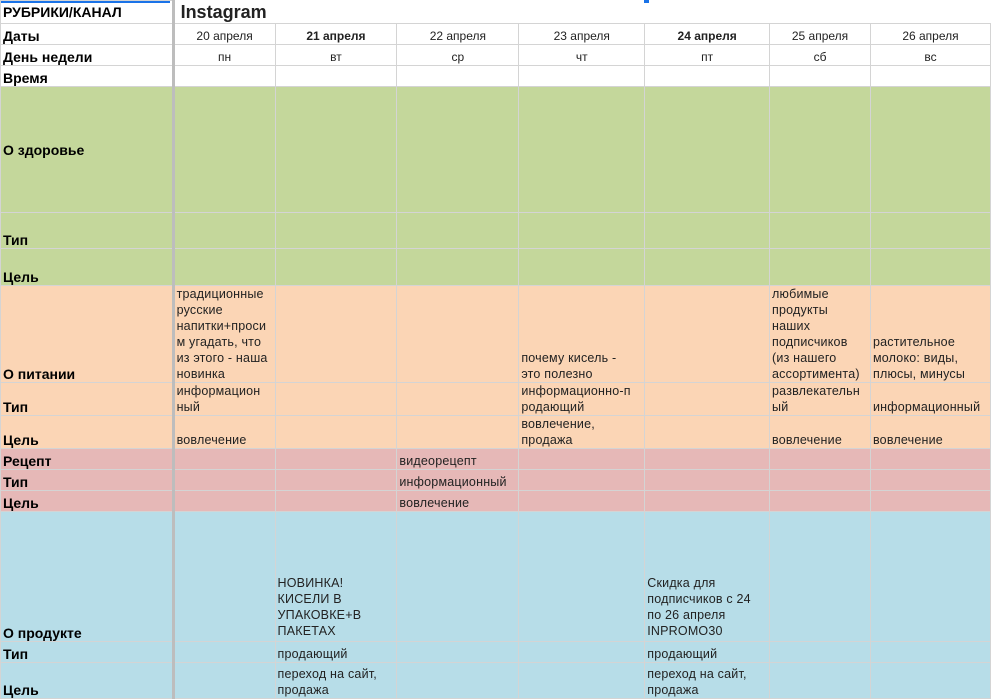  I want to click on cell: информацион ный, so click(224, 399).